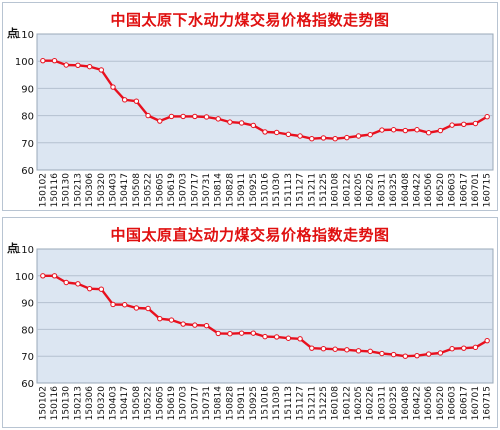 The height and width of the screenshot is (430, 500). Describe the element at coordinates (336, 190) in the screenshot. I see `x-tick-label: 160108` at that location.